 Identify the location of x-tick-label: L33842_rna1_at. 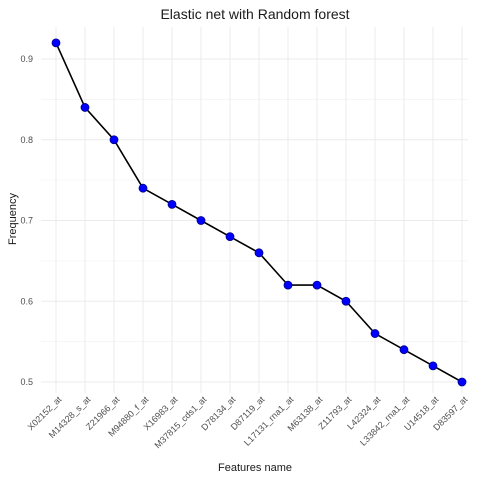
(385, 421).